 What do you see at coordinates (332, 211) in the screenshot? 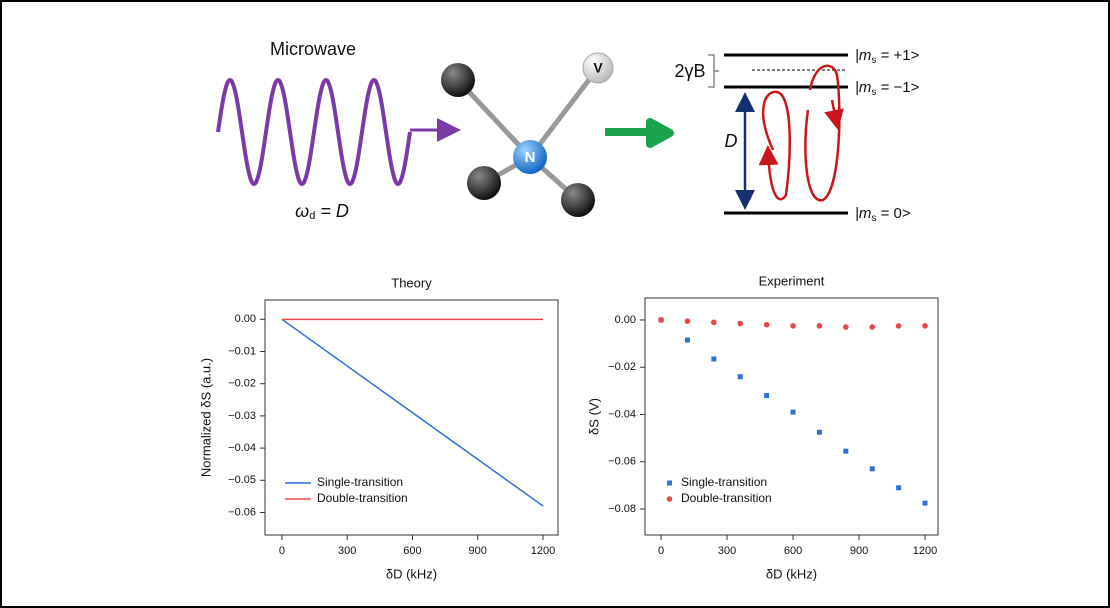
I see `drive-suffix: = D` at bounding box center [332, 211].